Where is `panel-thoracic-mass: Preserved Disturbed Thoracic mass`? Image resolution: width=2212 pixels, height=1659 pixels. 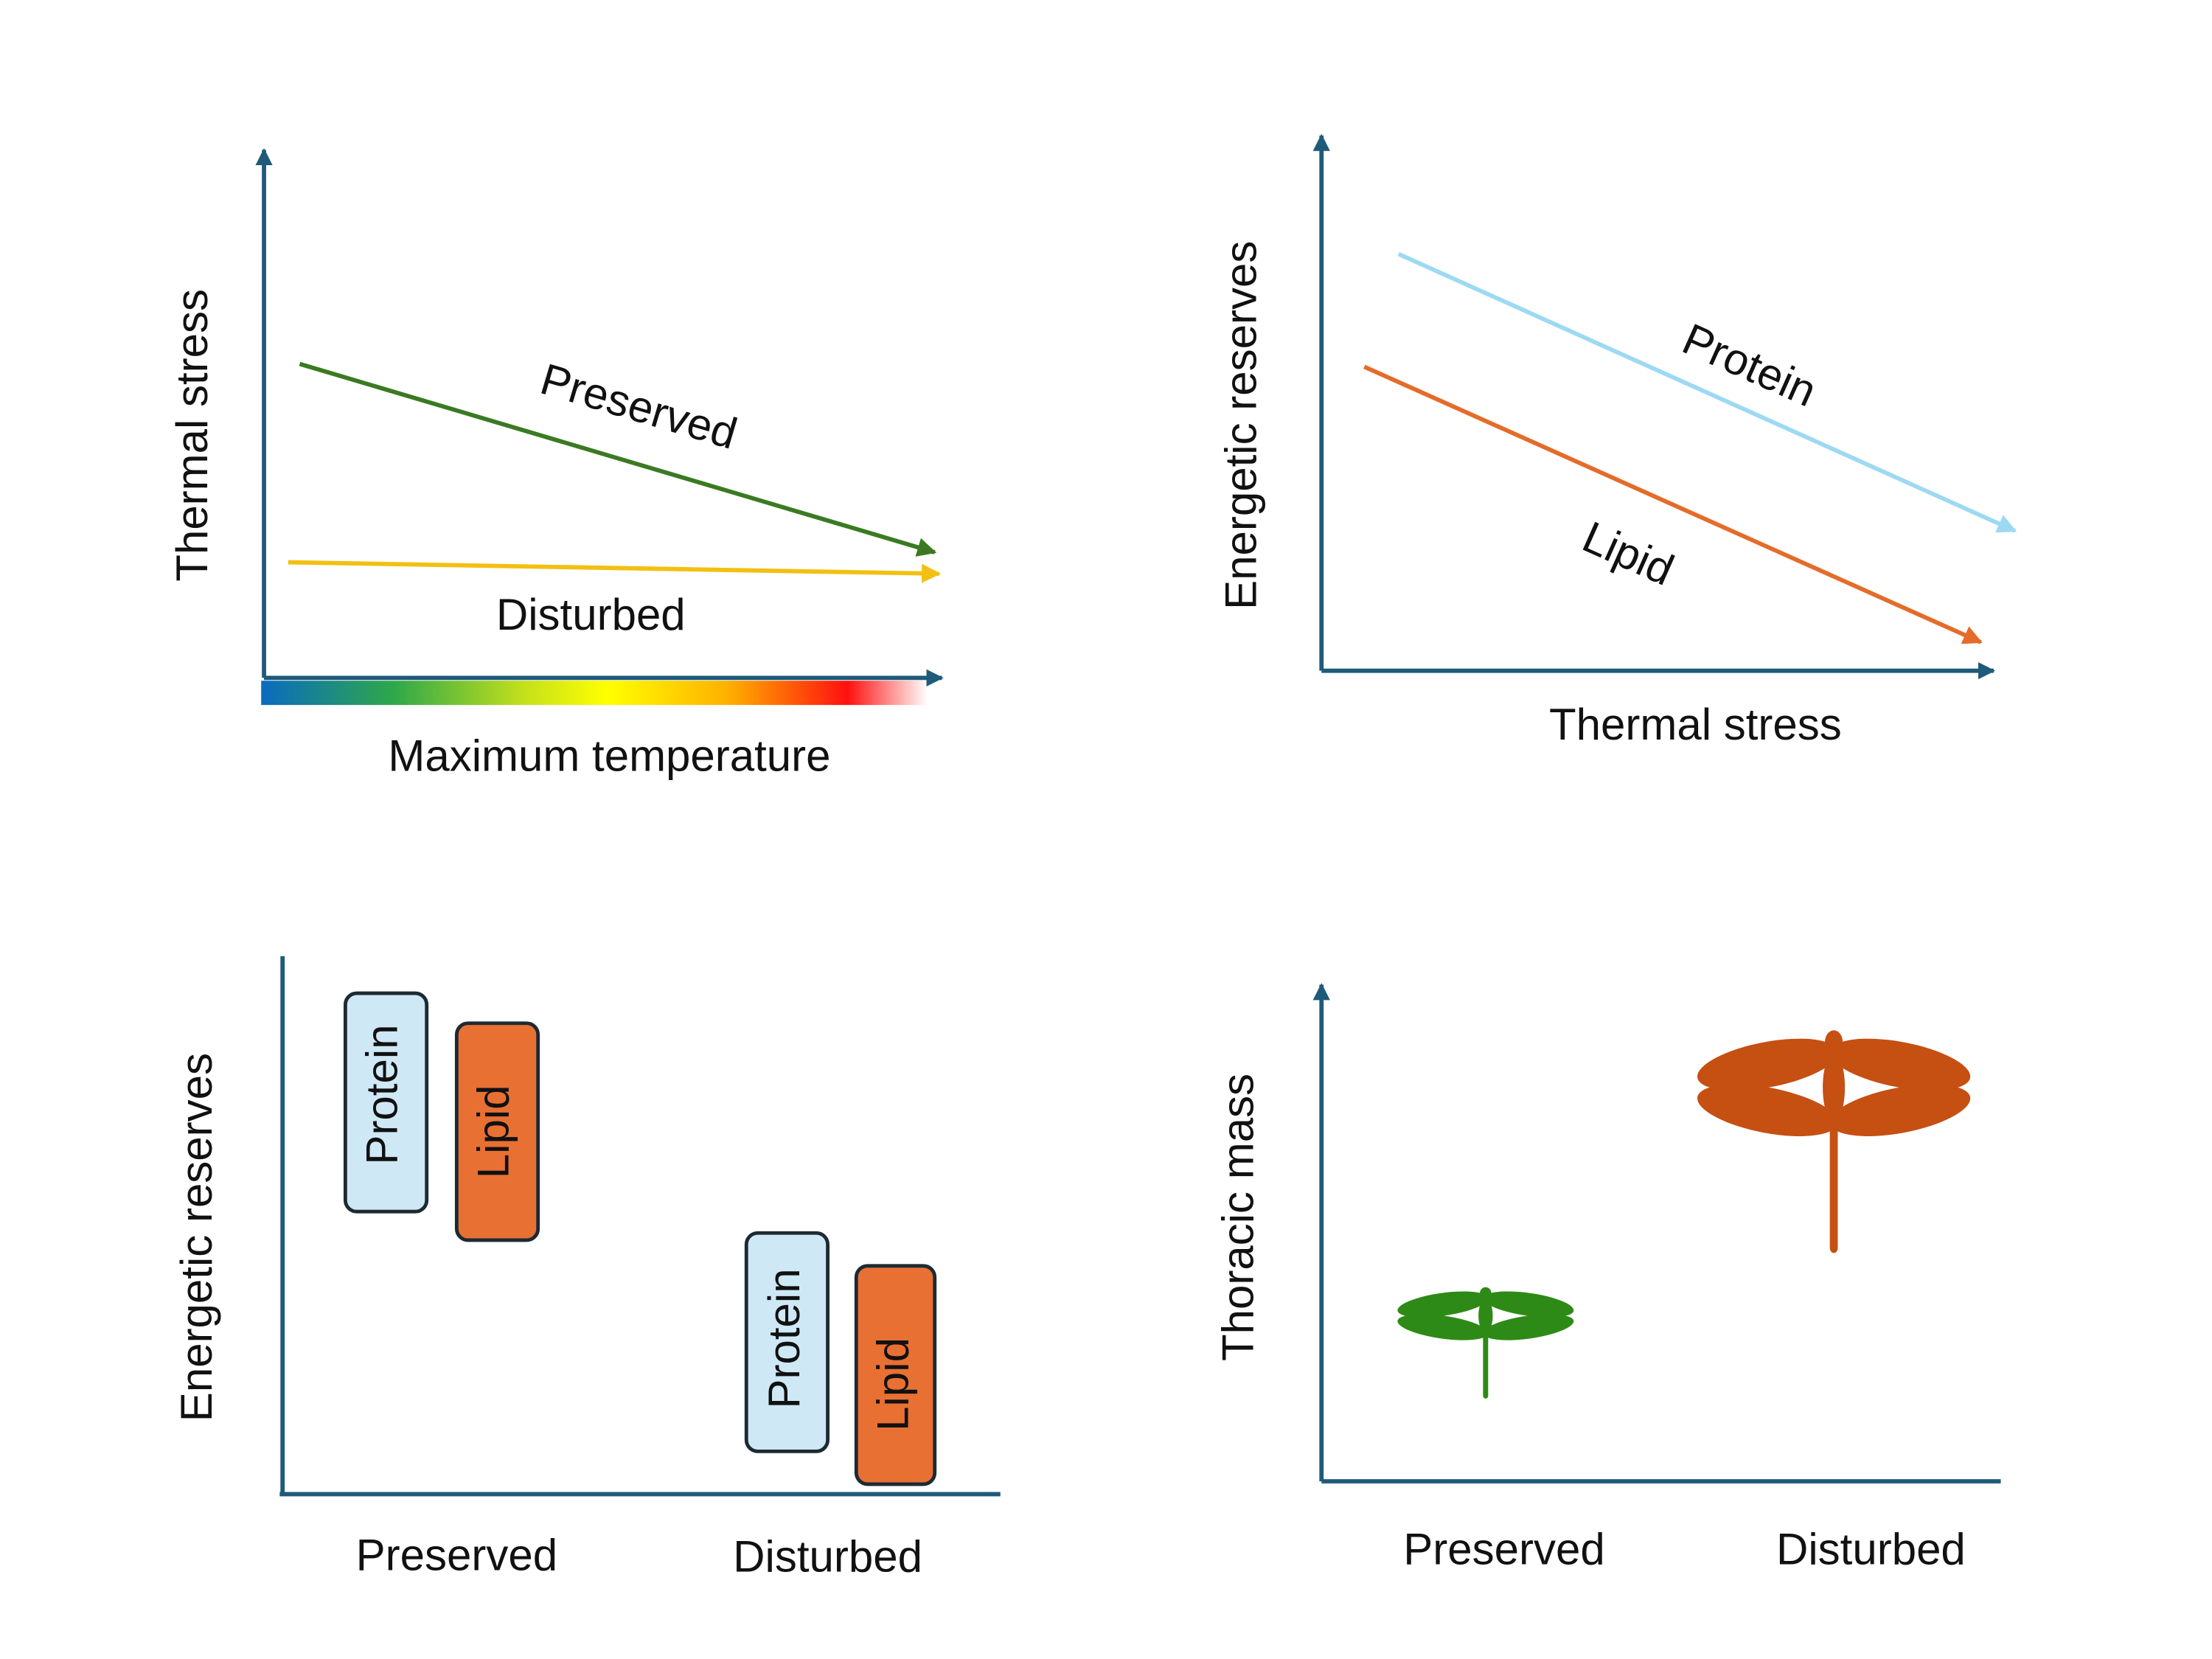 panel-thoracic-mass: Preserved Disturbed Thoracic mass is located at coordinates (1607, 1278).